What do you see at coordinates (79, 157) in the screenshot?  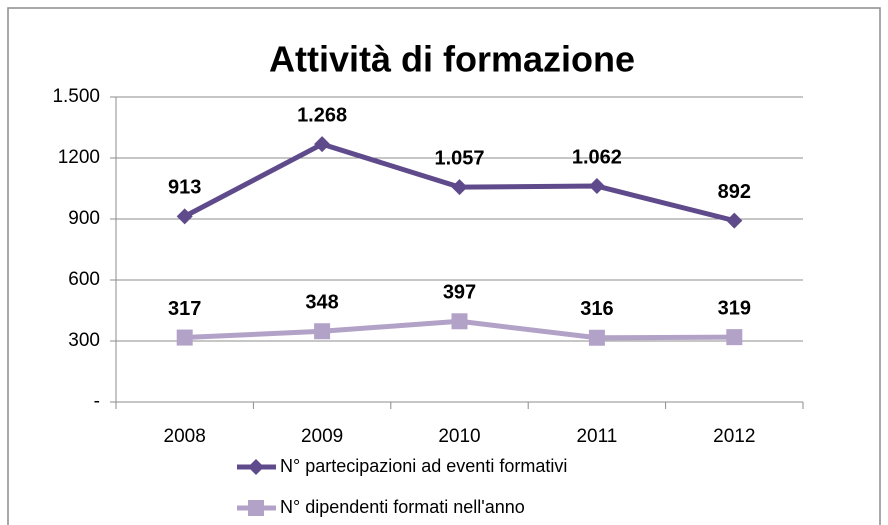 I see `y-tick-label: 1200` at bounding box center [79, 157].